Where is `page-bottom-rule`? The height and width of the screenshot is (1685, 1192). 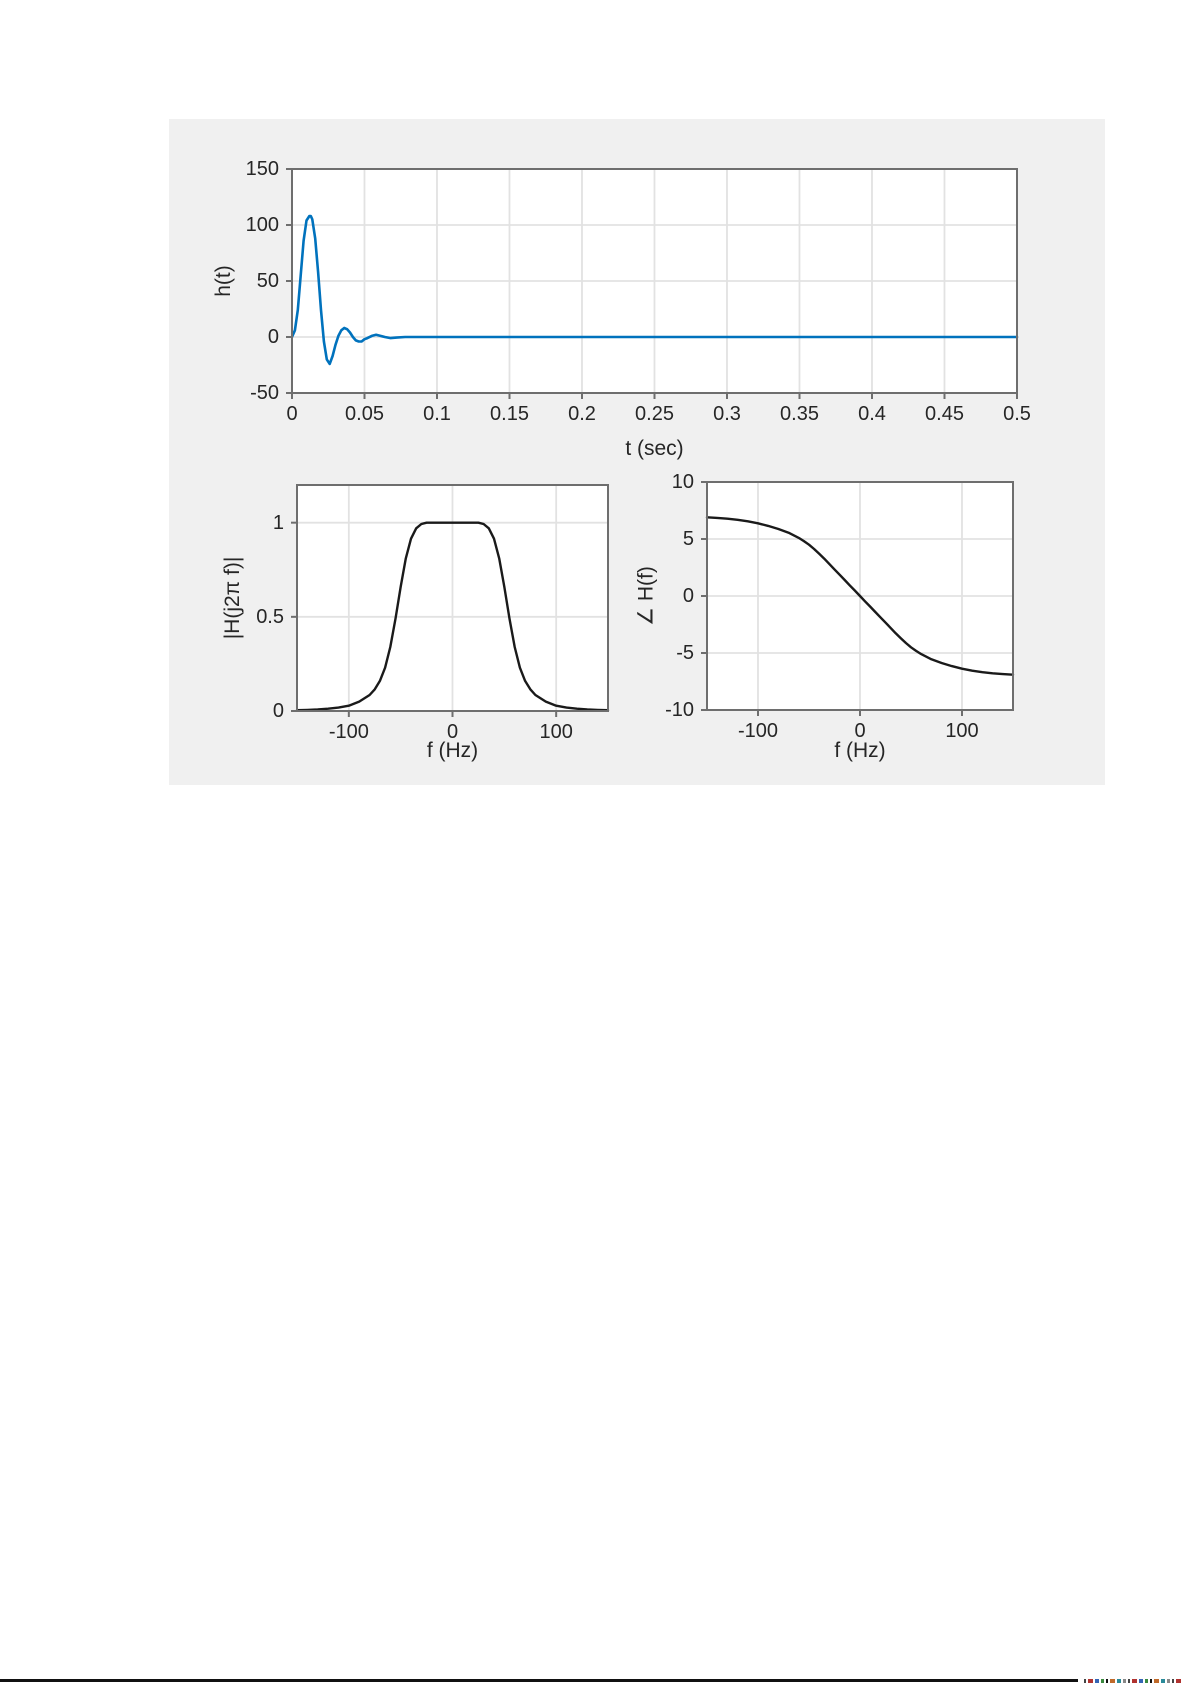
page-bottom-rule is located at coordinates (539, 1680).